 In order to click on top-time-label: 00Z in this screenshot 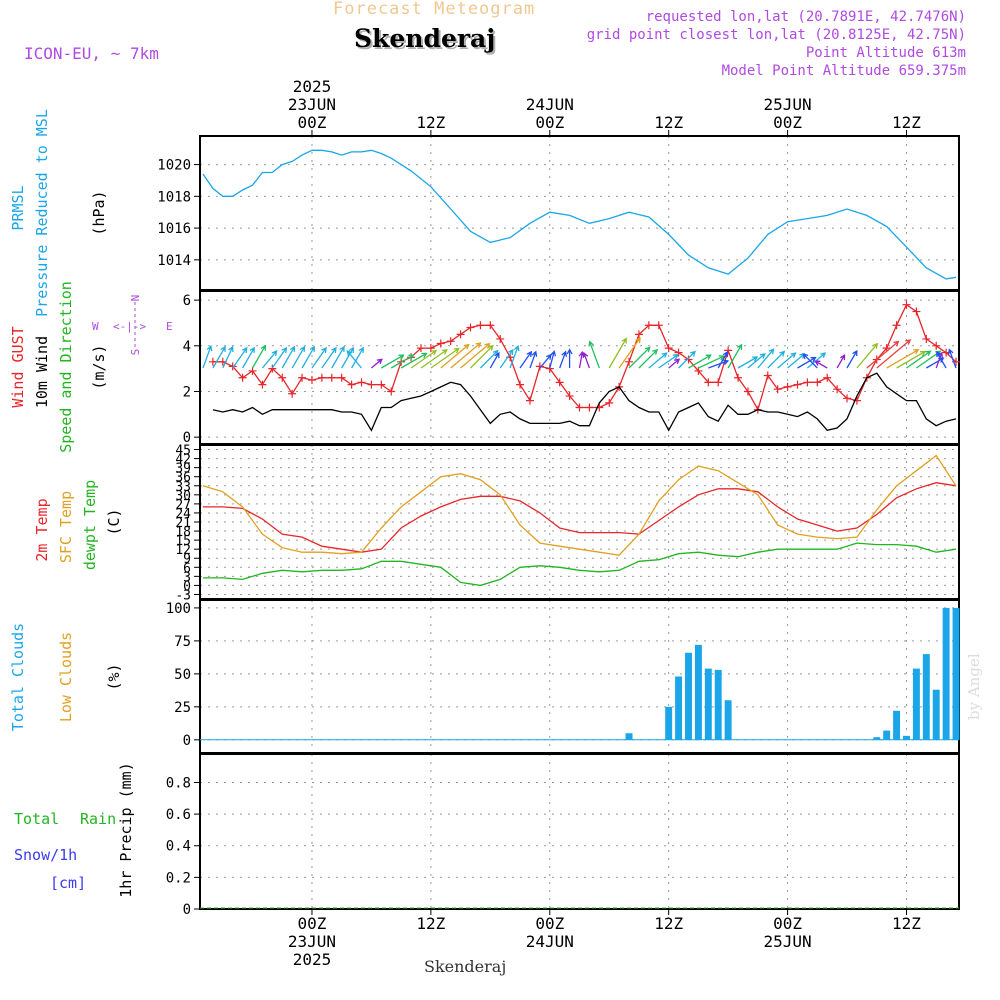, I will do `click(787, 122)`.